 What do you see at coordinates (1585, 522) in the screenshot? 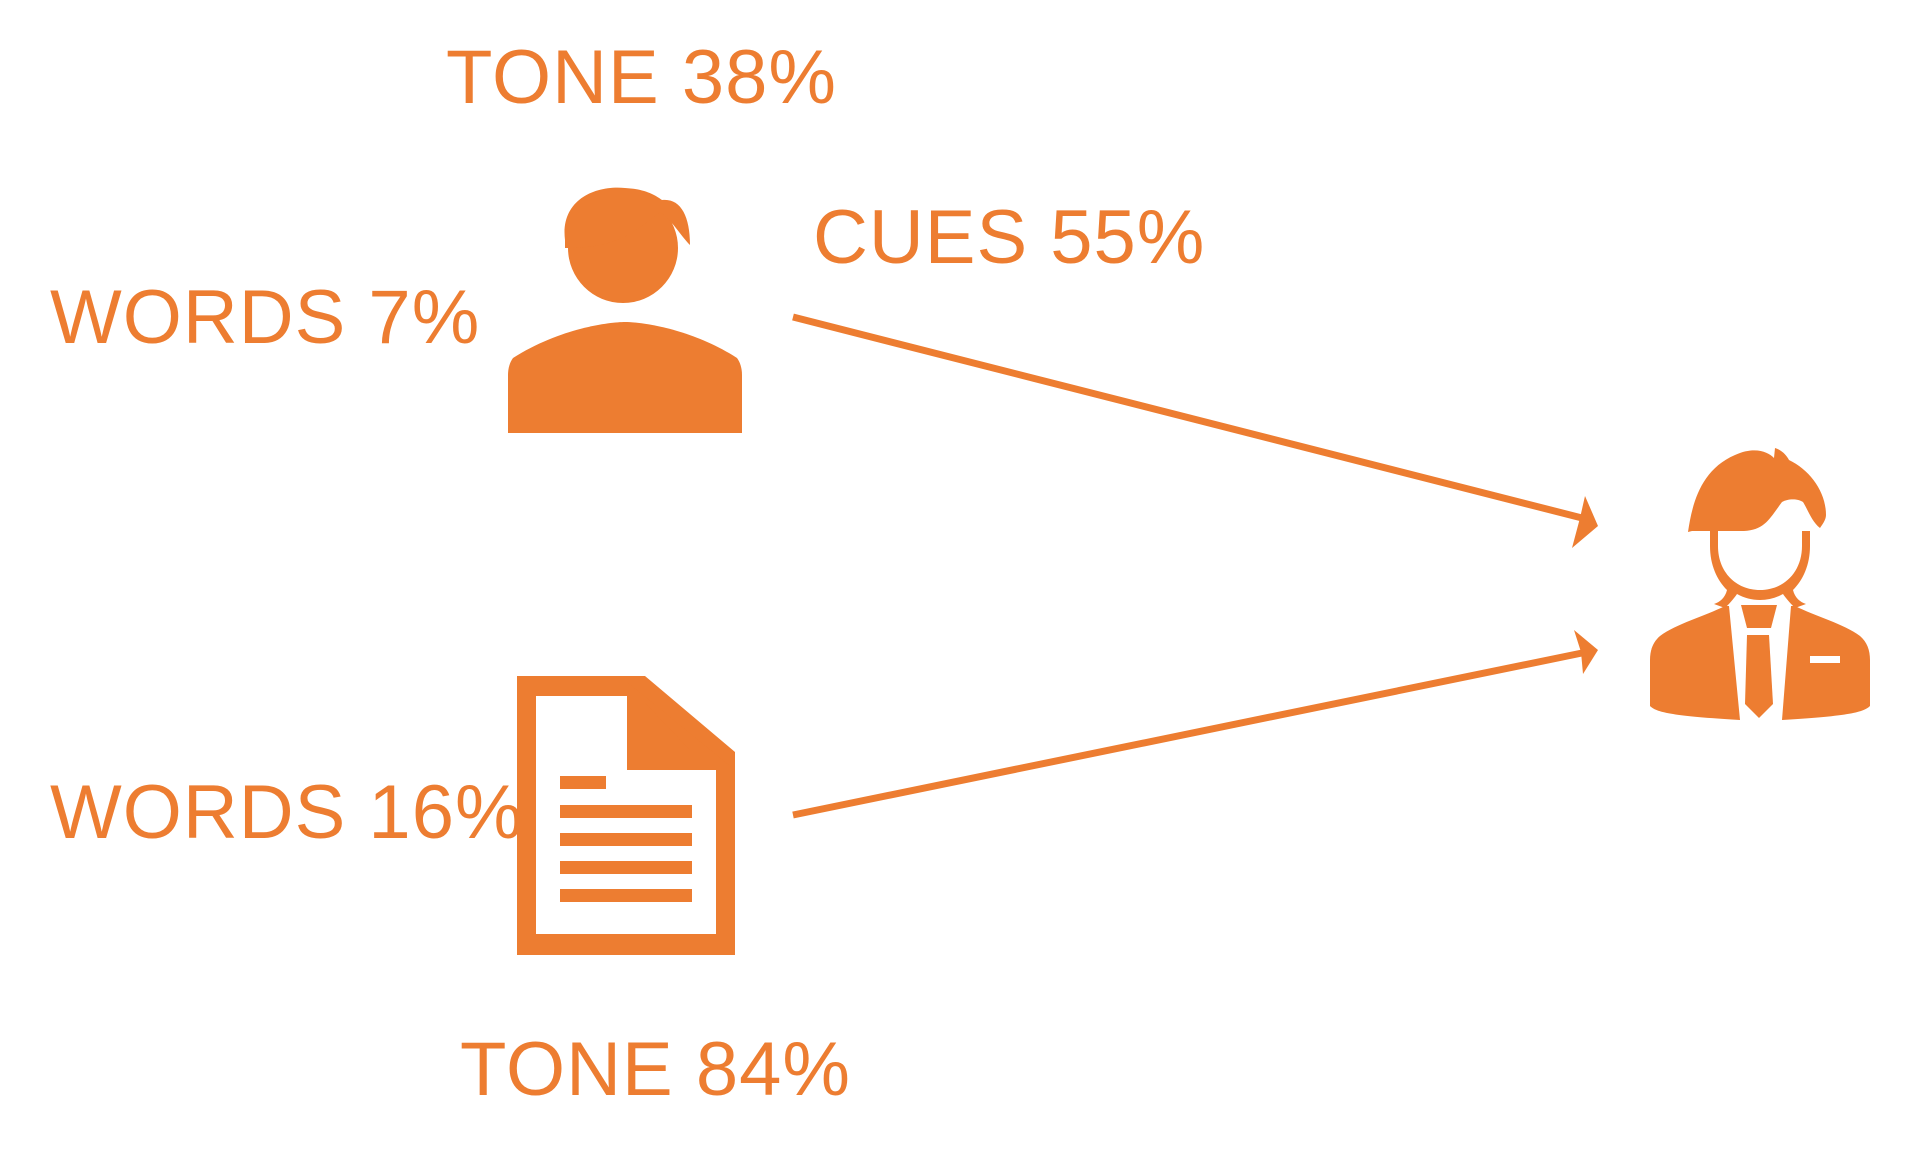
I see `arrow-top-head` at bounding box center [1585, 522].